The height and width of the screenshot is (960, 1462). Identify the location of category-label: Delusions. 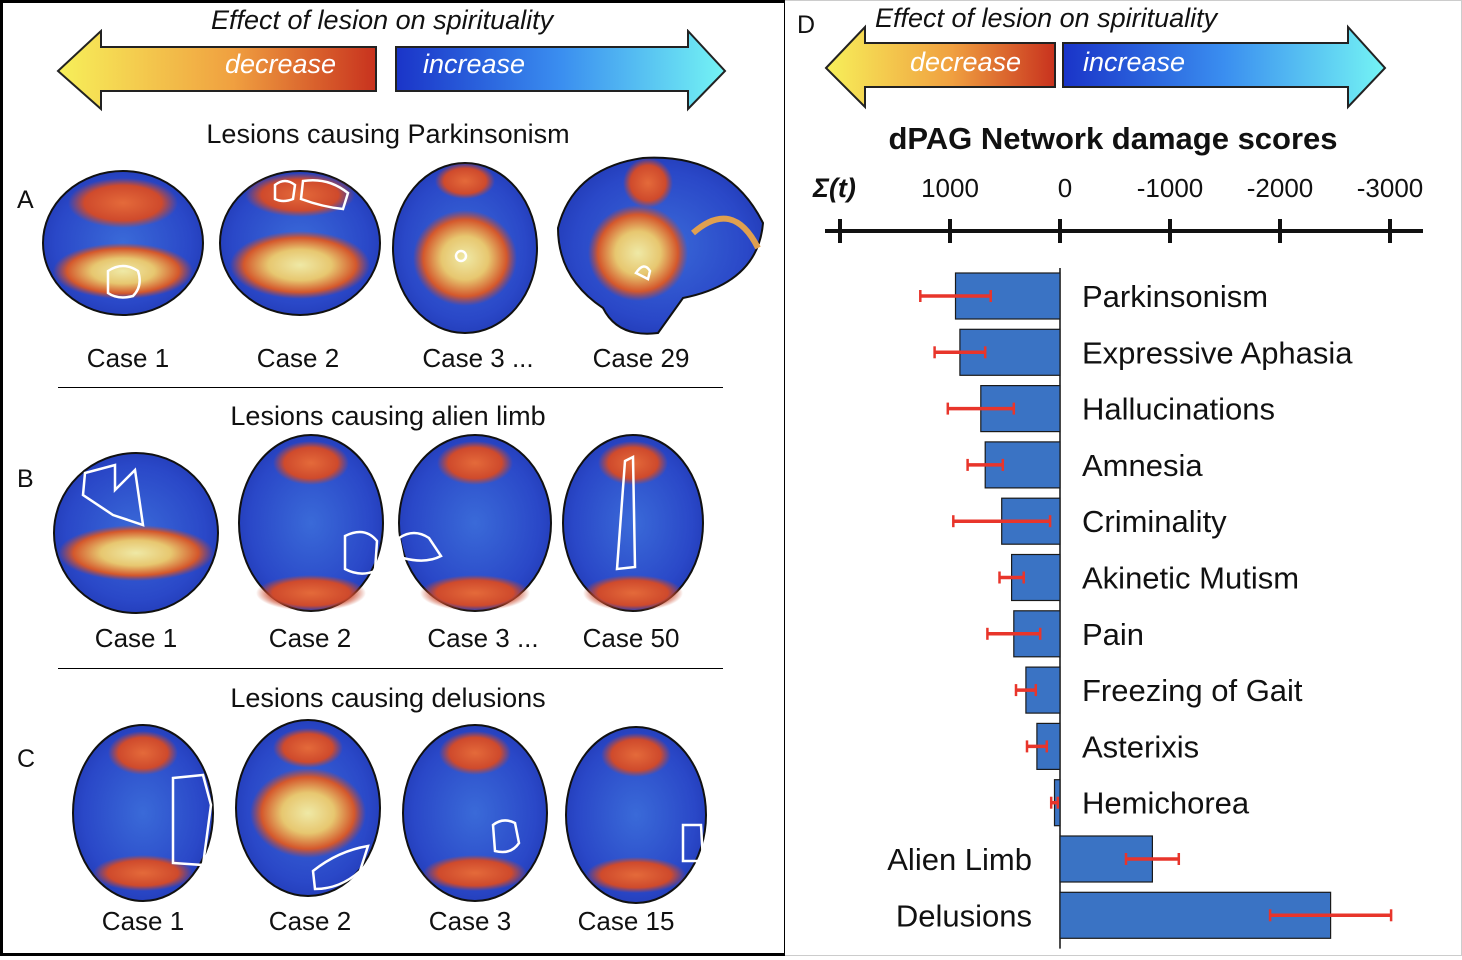
(964, 915).